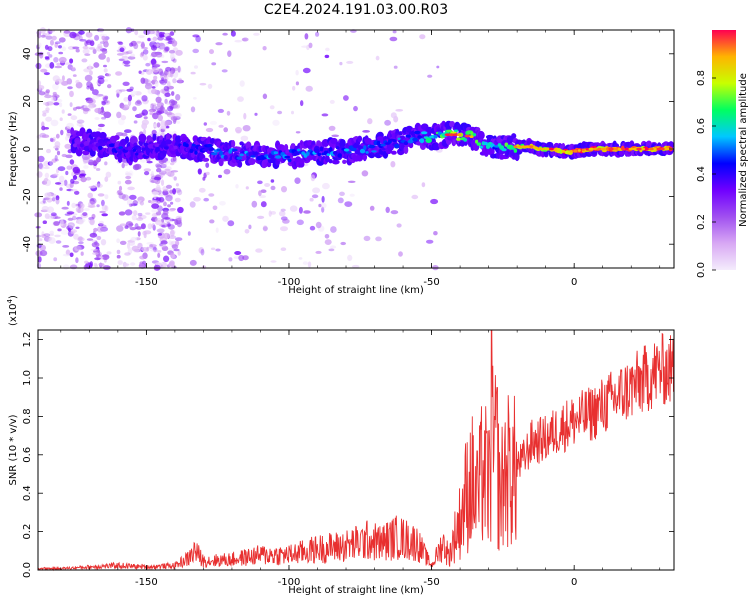  I want to click on y-tick-label: 40, so click(27, 53).